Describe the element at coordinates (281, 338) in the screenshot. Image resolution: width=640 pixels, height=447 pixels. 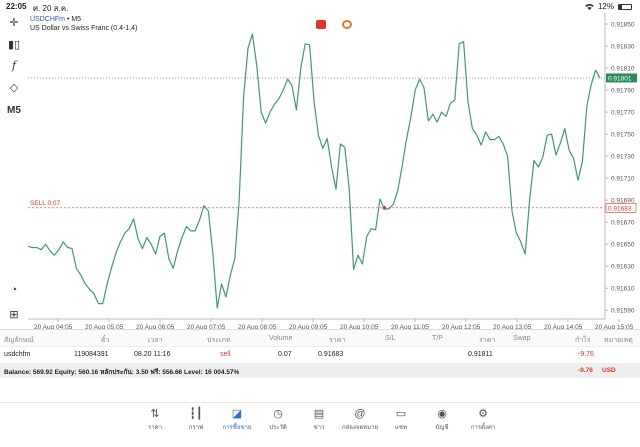
I see `col-volume: Volume` at that location.